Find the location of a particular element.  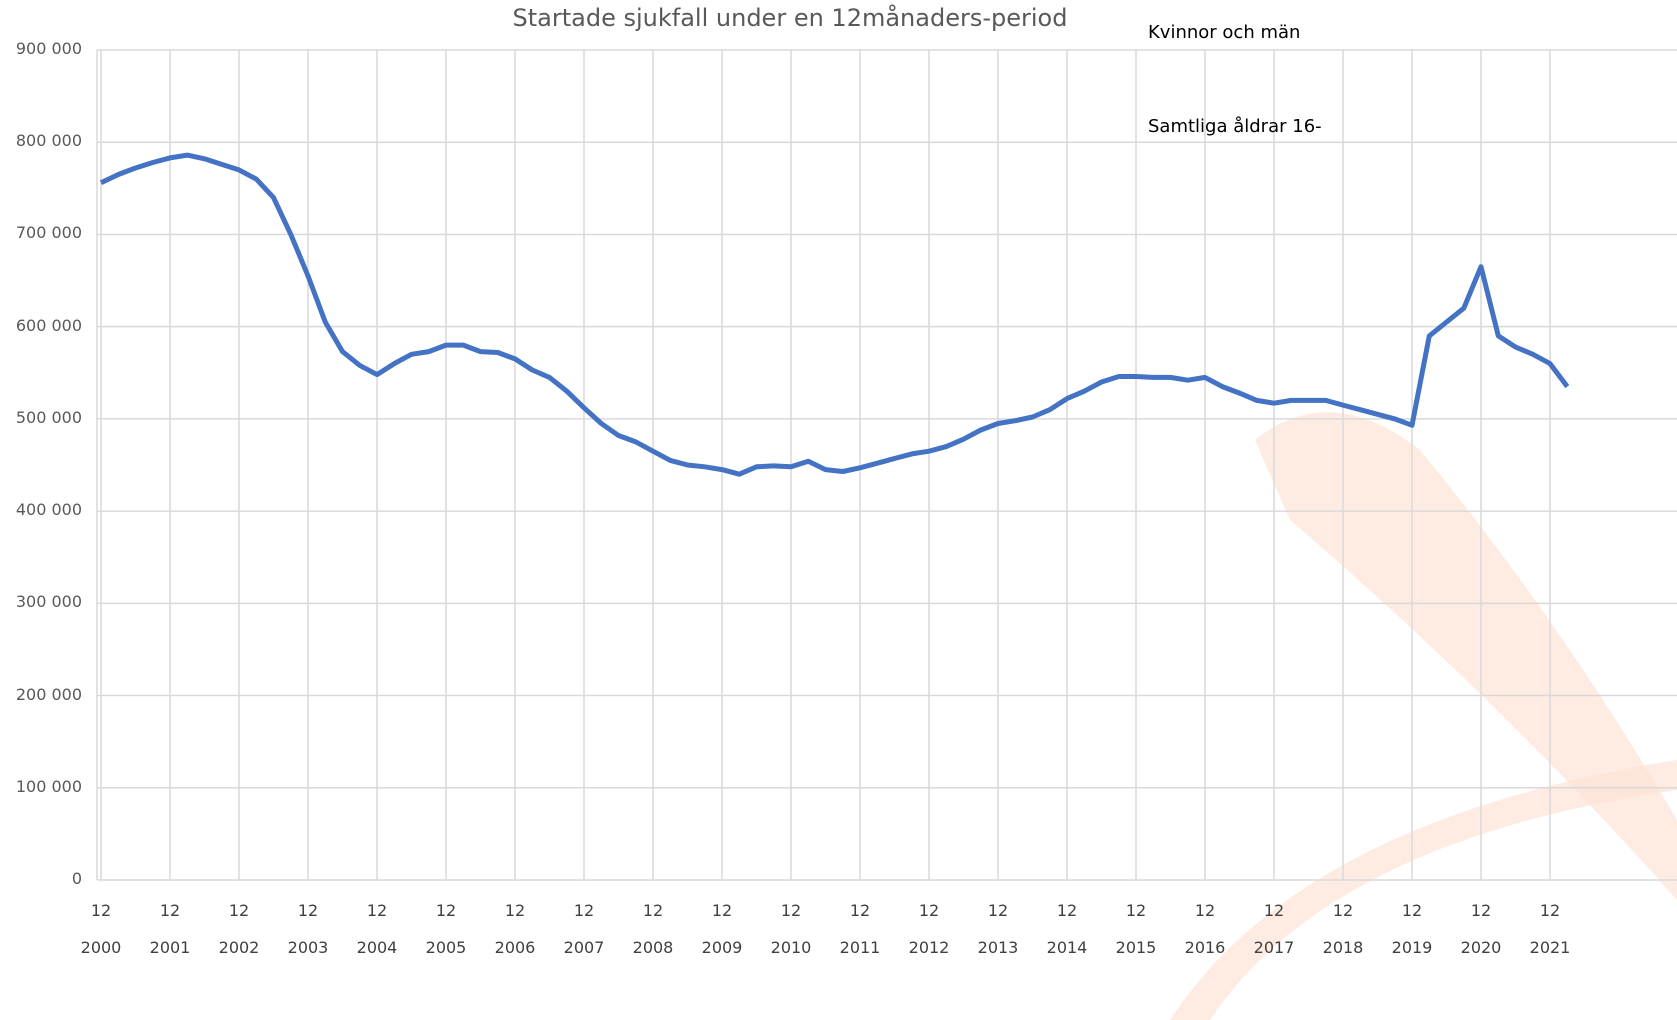

x-tick-label: 12 2003 is located at coordinates (308, 929).